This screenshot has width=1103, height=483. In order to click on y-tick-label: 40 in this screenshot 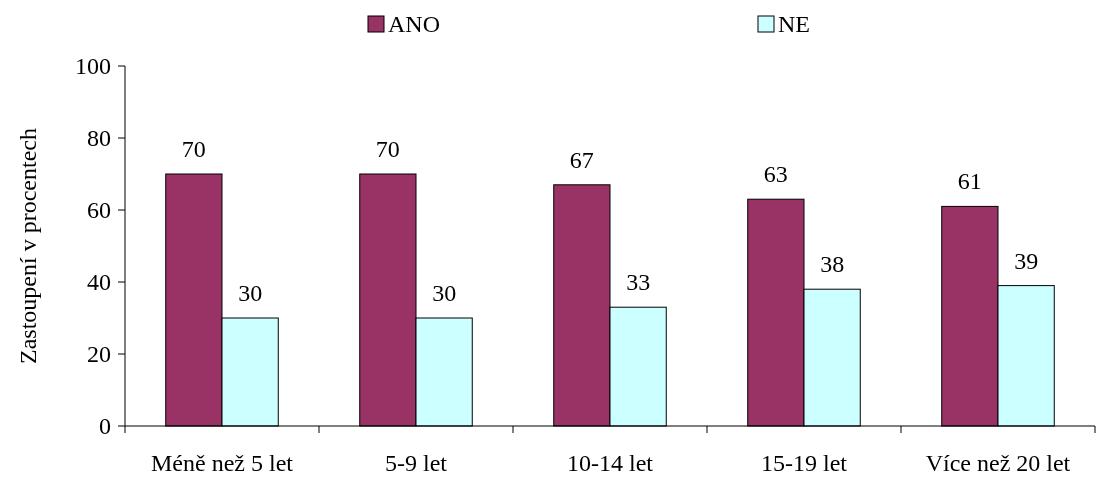, I will do `click(99, 282)`.